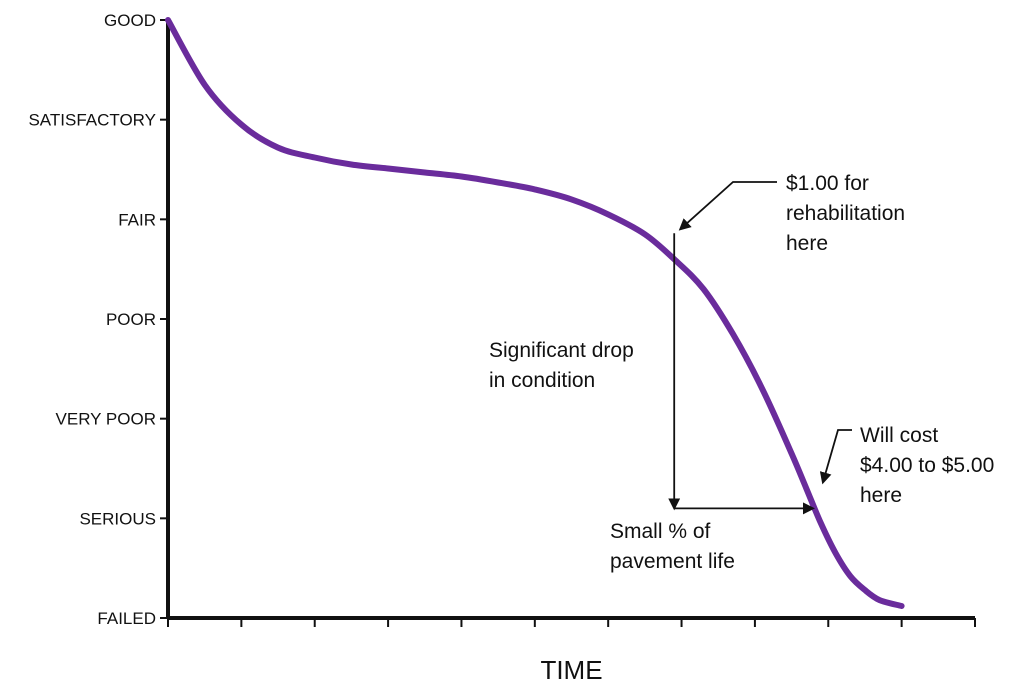 This screenshot has height=685, width=1014. I want to click on rehab-annotation-text: $1.00 for rehabilitation here, so click(845, 213).